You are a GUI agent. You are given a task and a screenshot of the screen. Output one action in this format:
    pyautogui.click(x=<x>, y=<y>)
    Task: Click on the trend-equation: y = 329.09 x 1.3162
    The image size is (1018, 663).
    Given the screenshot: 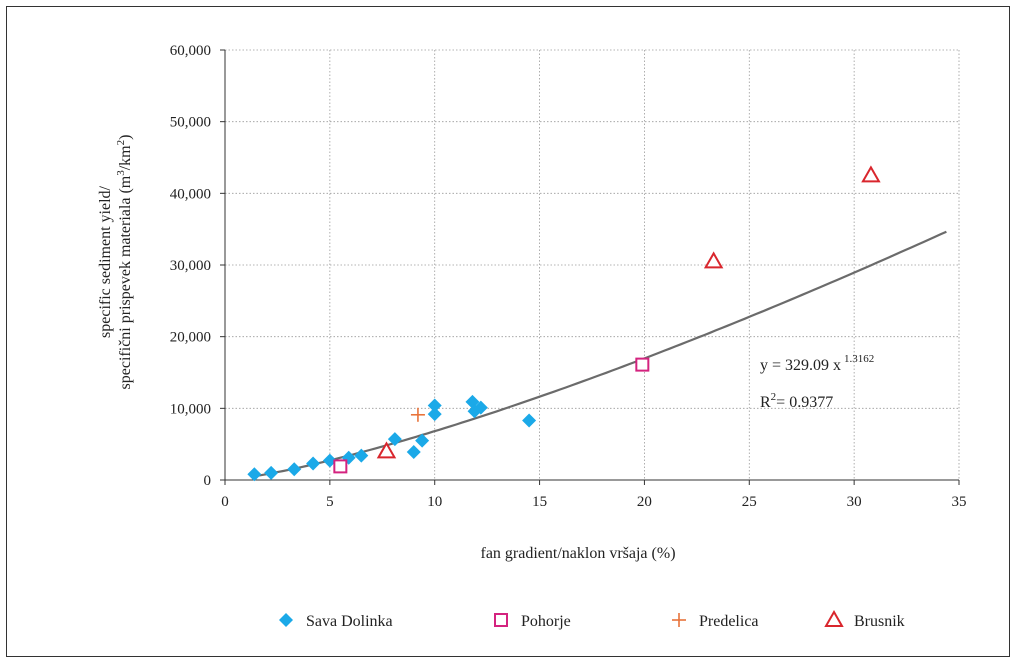 What is the action you would take?
    pyautogui.click(x=817, y=363)
    